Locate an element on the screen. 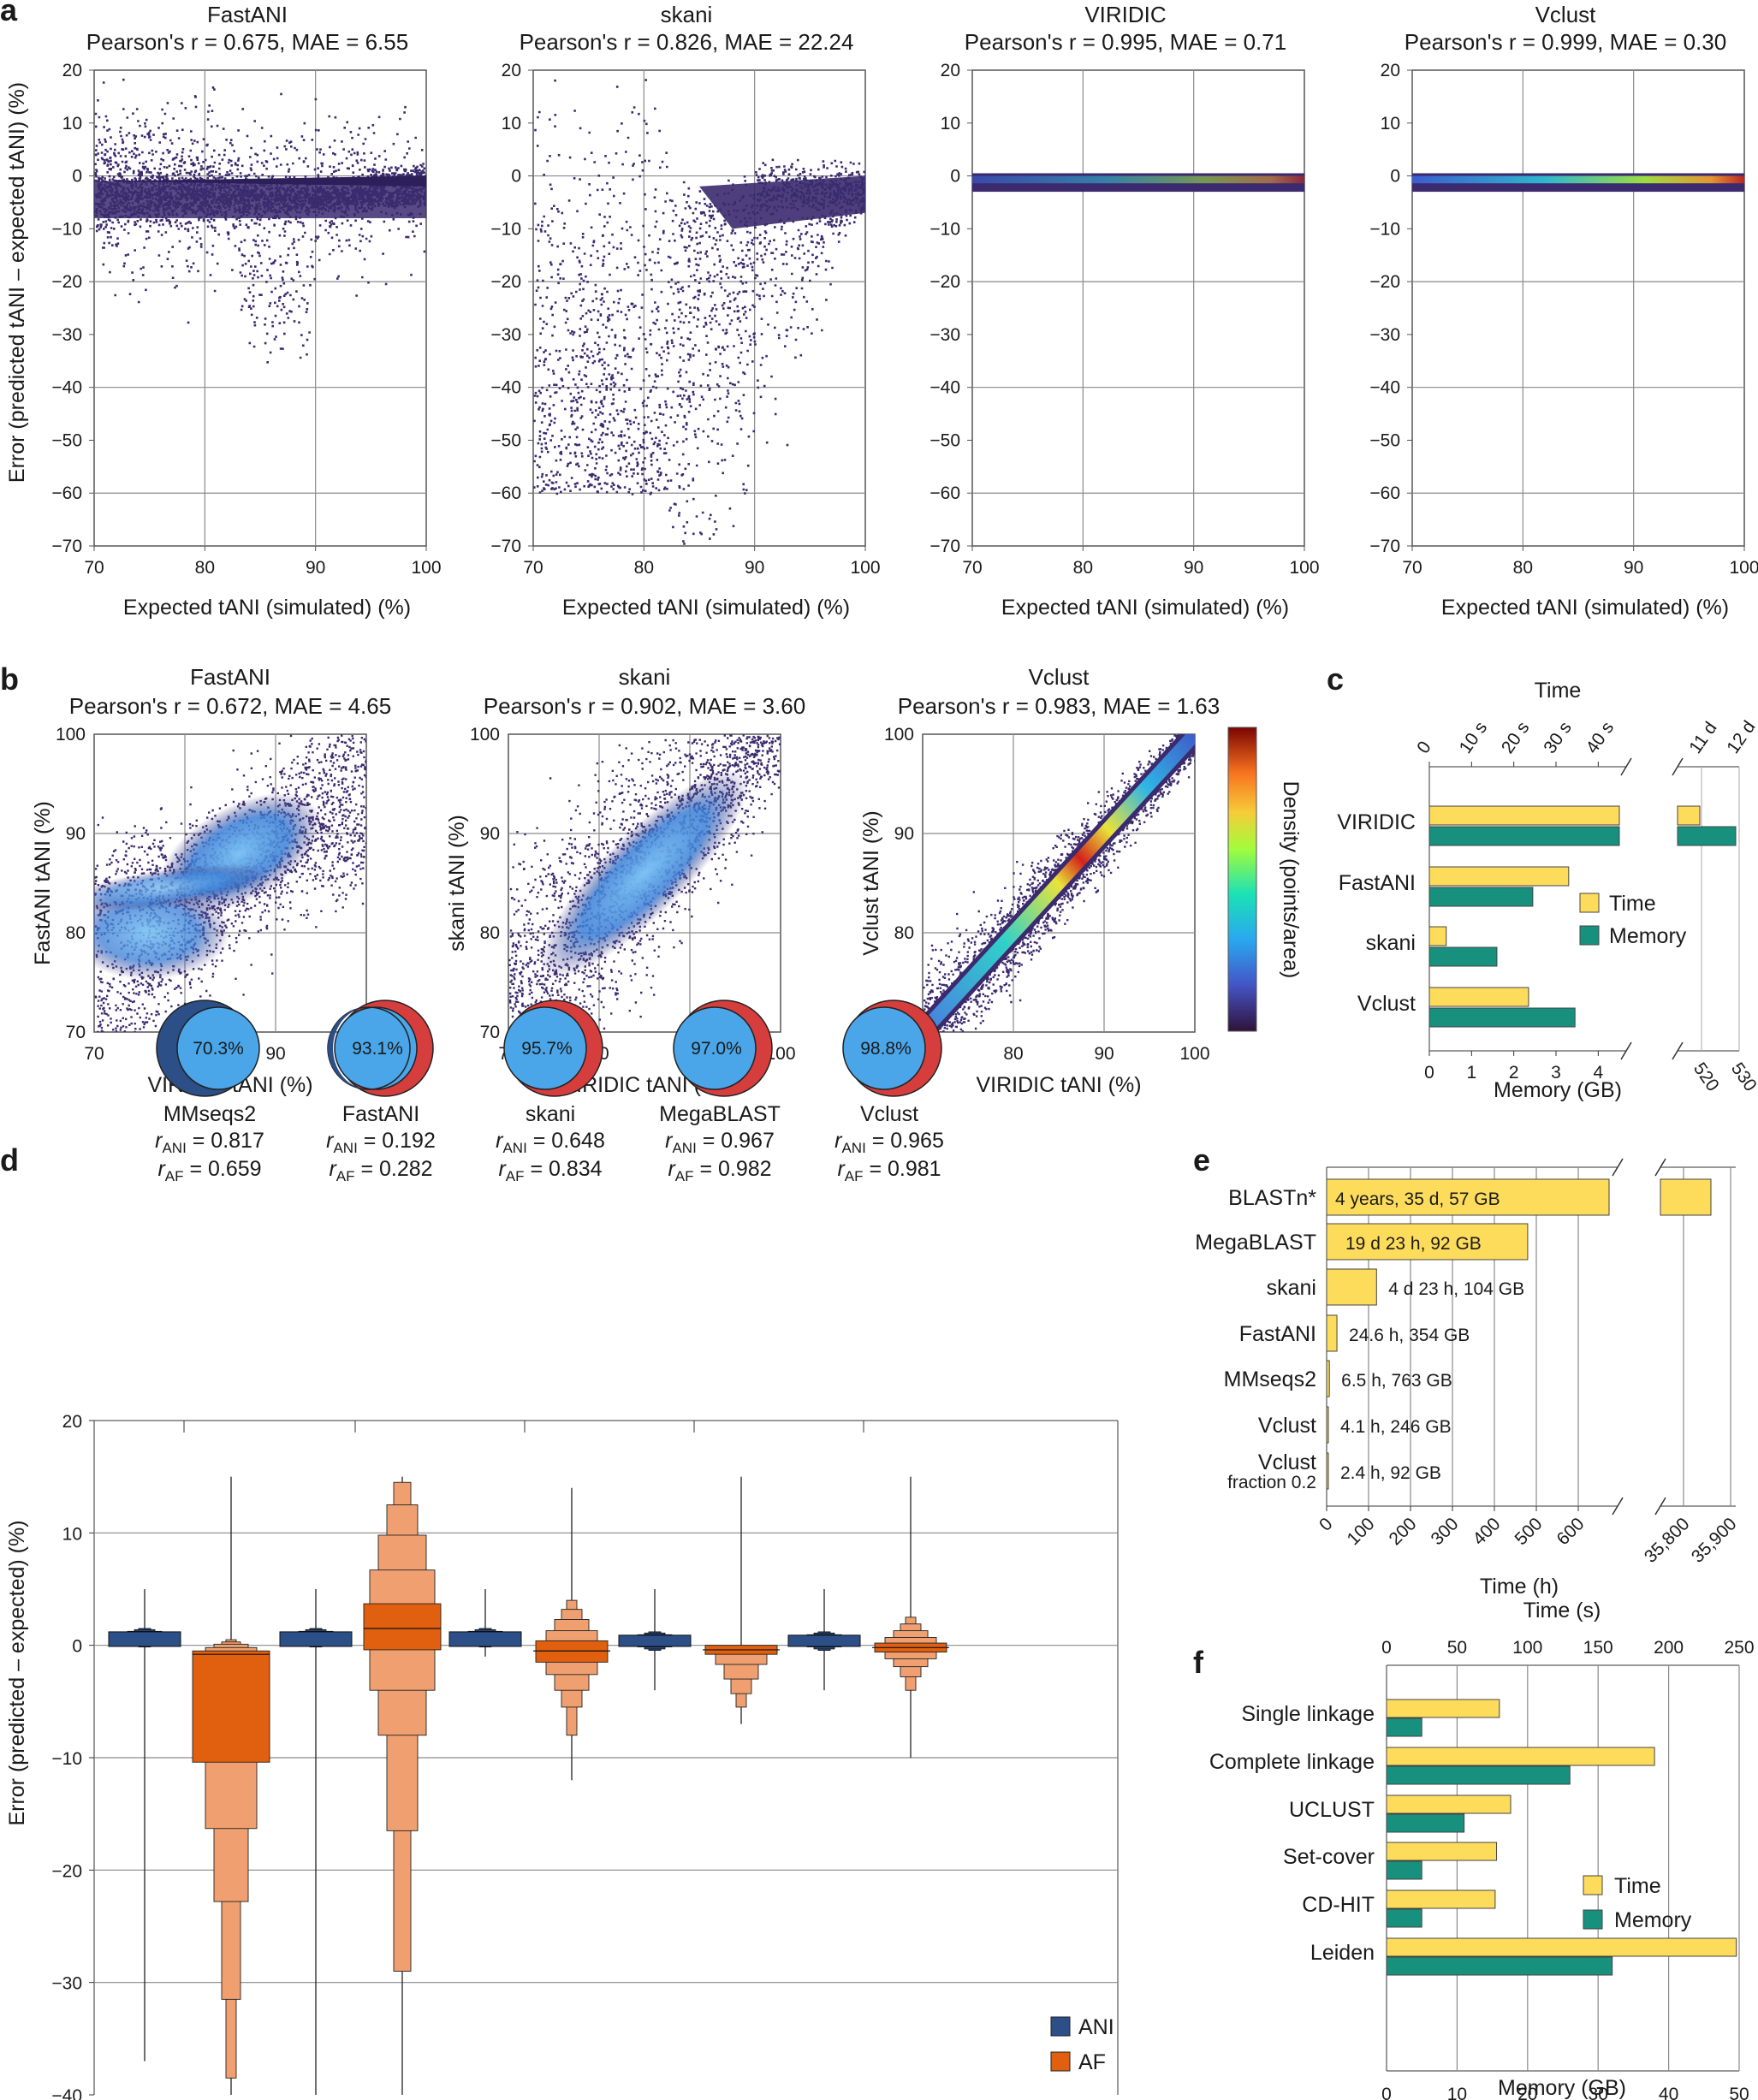  panel-letter-b: b is located at coordinates (9, 679).